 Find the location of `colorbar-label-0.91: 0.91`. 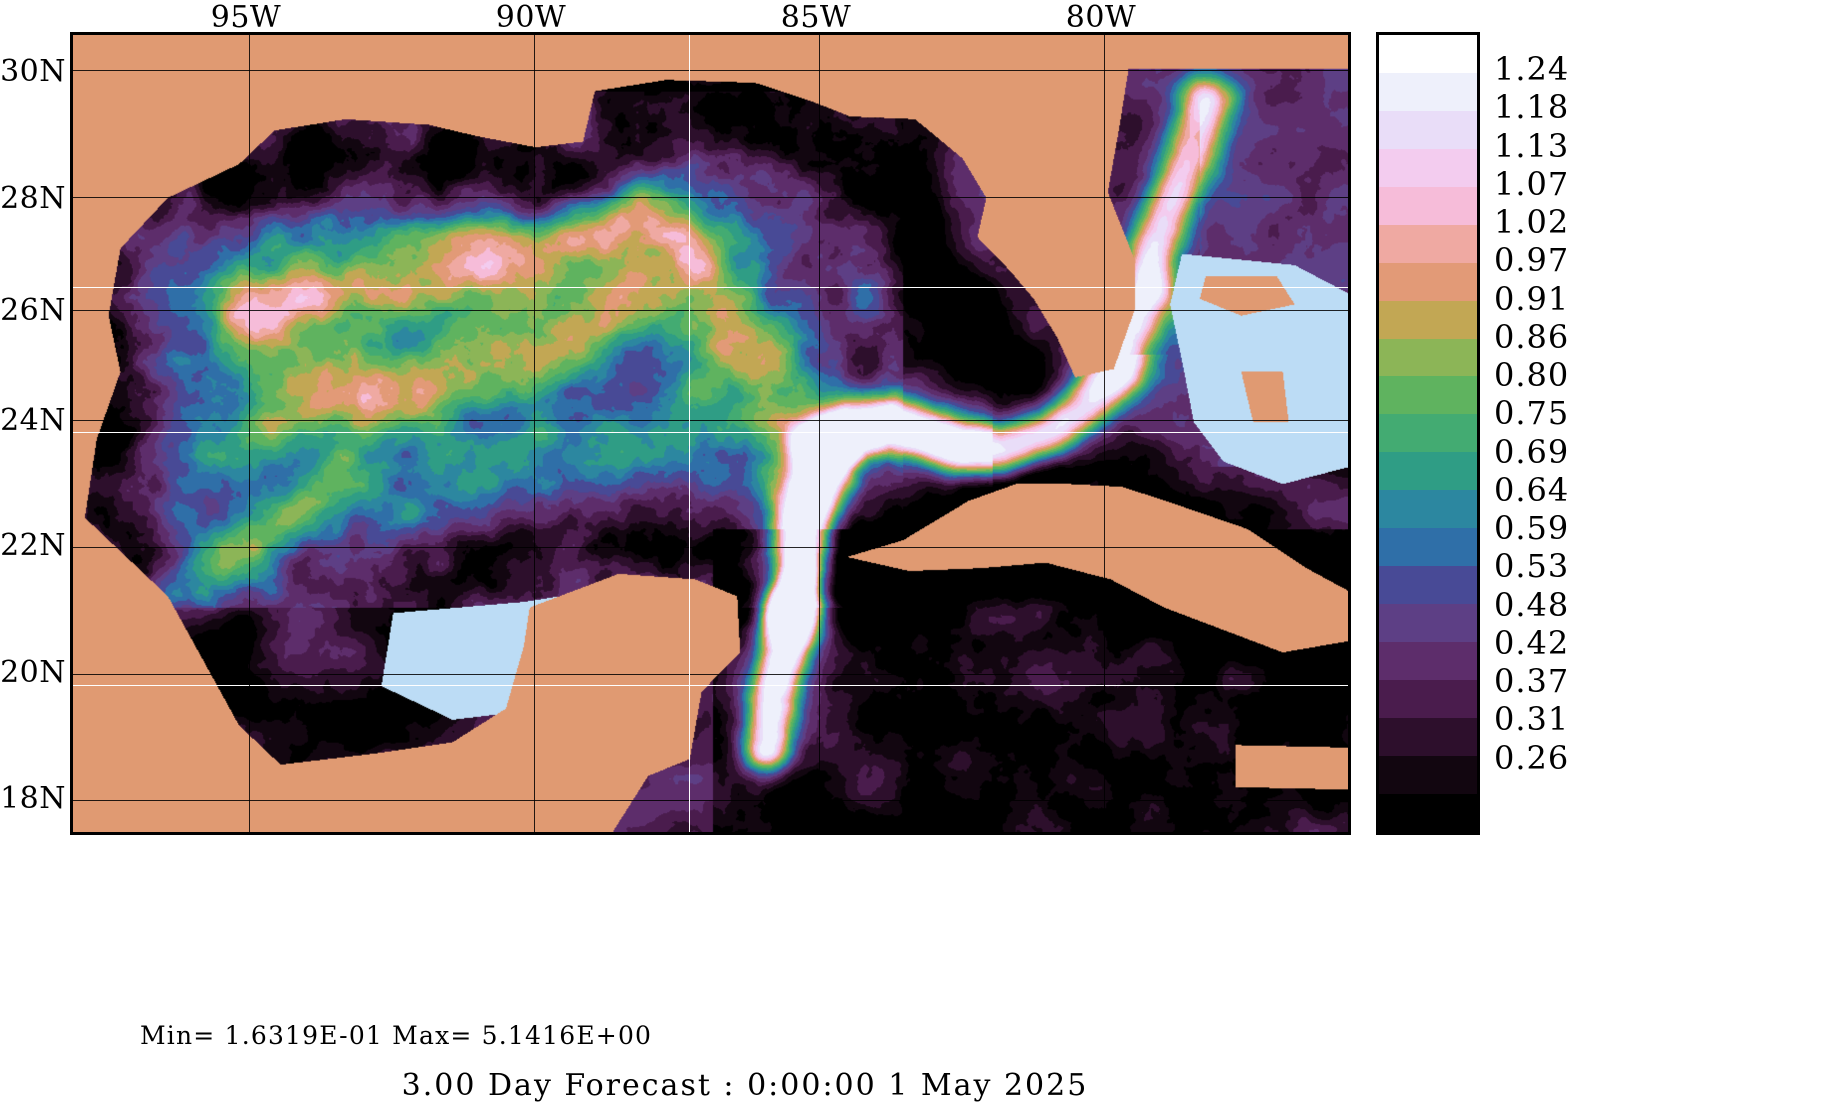

colorbar-label-0.91: 0.91 is located at coordinates (1532, 298).